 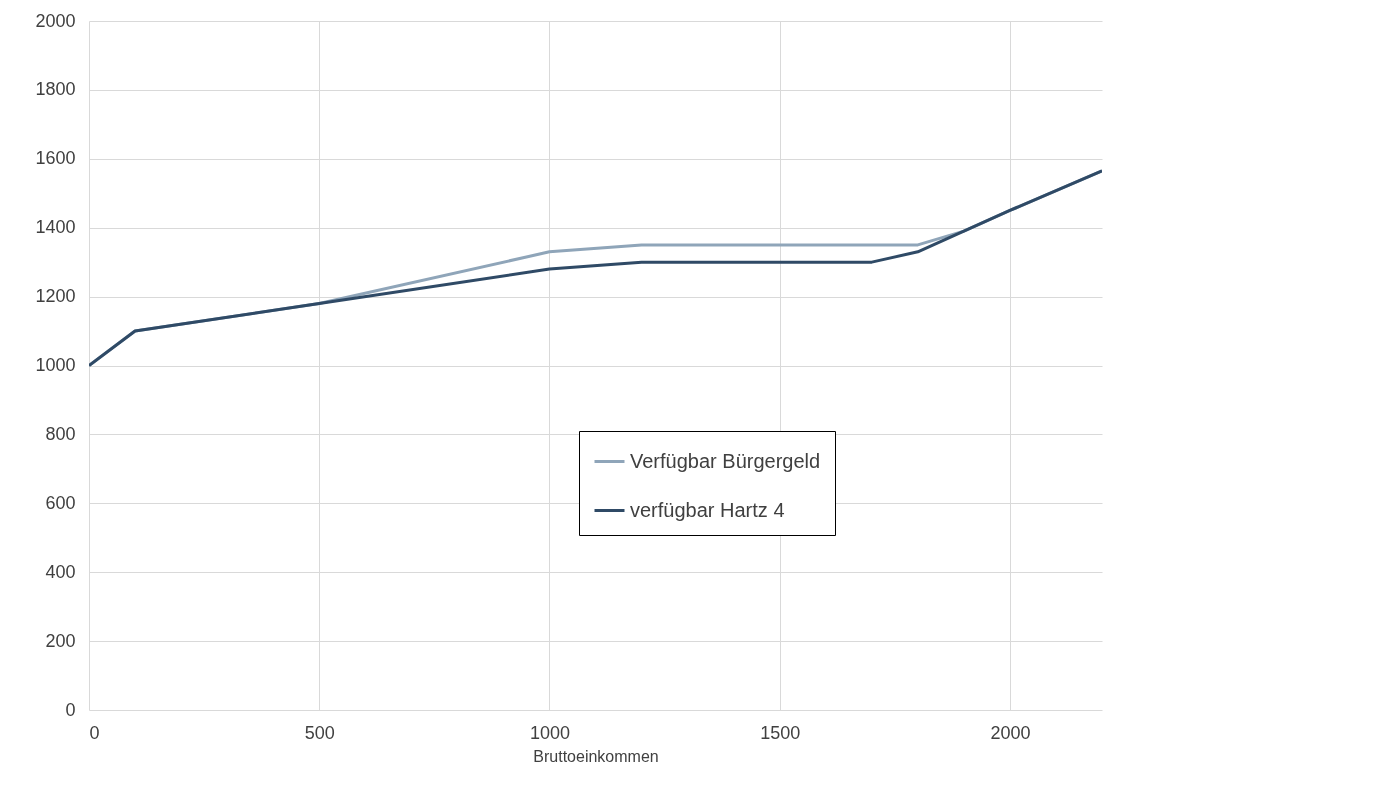 What do you see at coordinates (725, 460) in the screenshot?
I see `legend-label: Verfügbar Bürgergeld` at bounding box center [725, 460].